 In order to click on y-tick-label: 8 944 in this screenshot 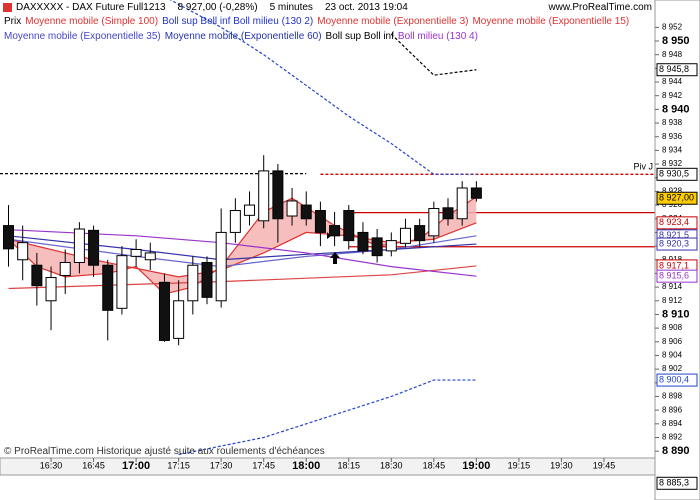, I will do `click(672, 81)`.